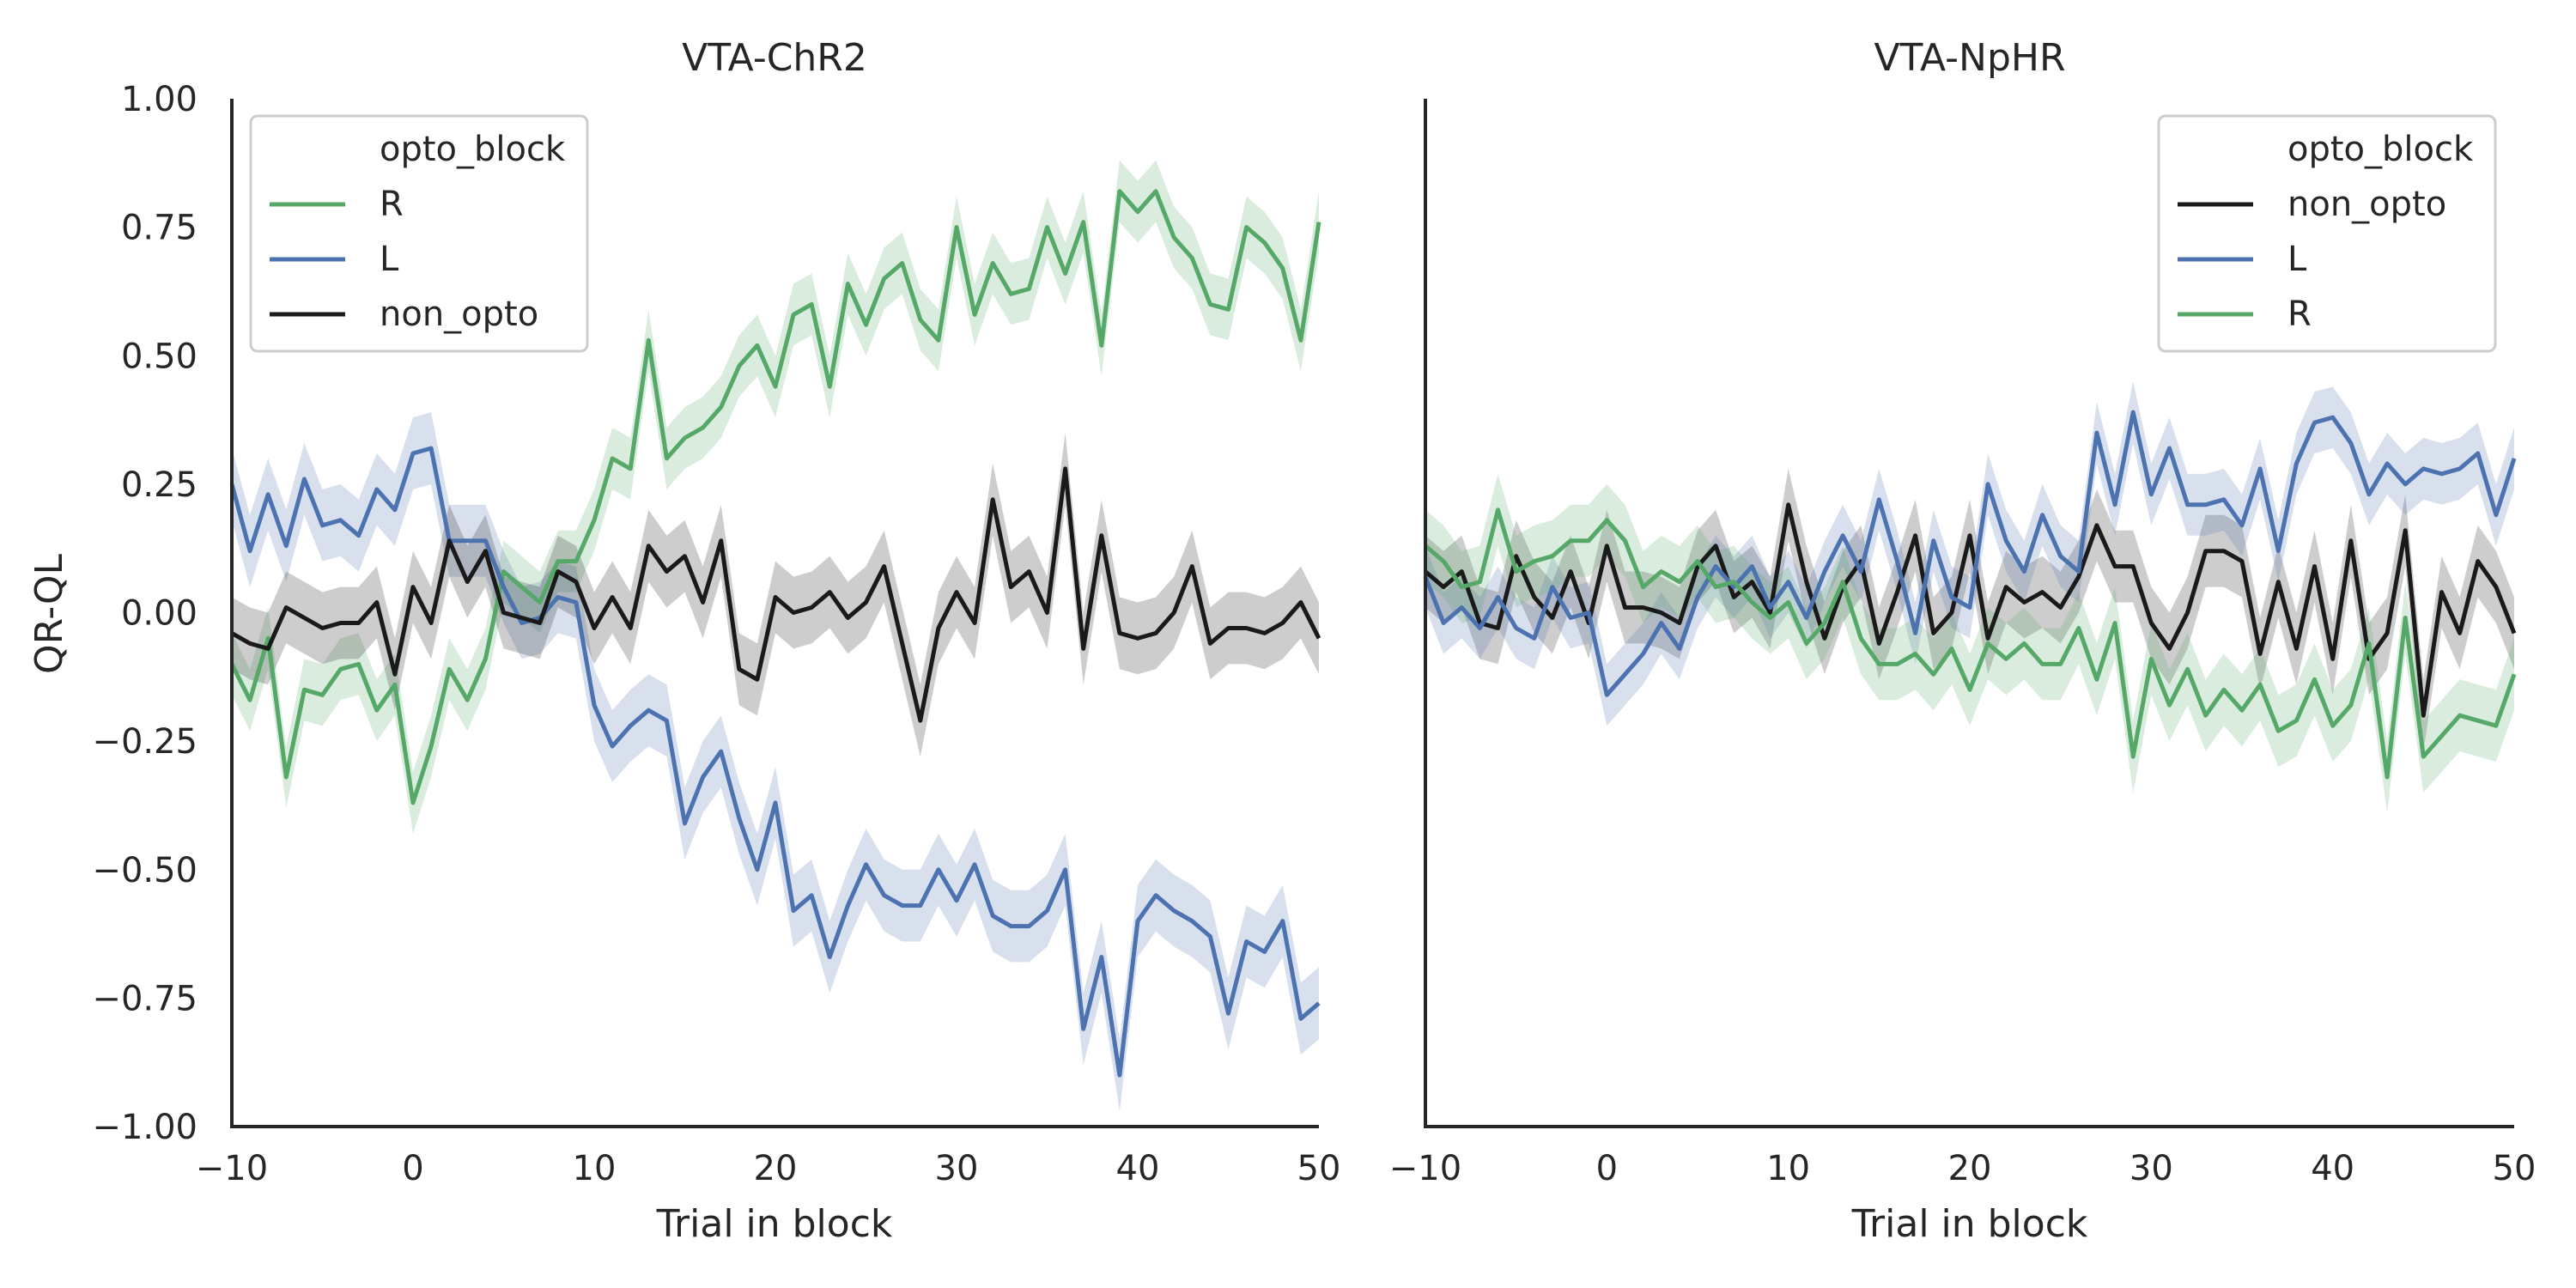 Image resolution: width=2576 pixels, height=1288 pixels. I want to click on y-tick-label: −0.50, so click(144, 870).